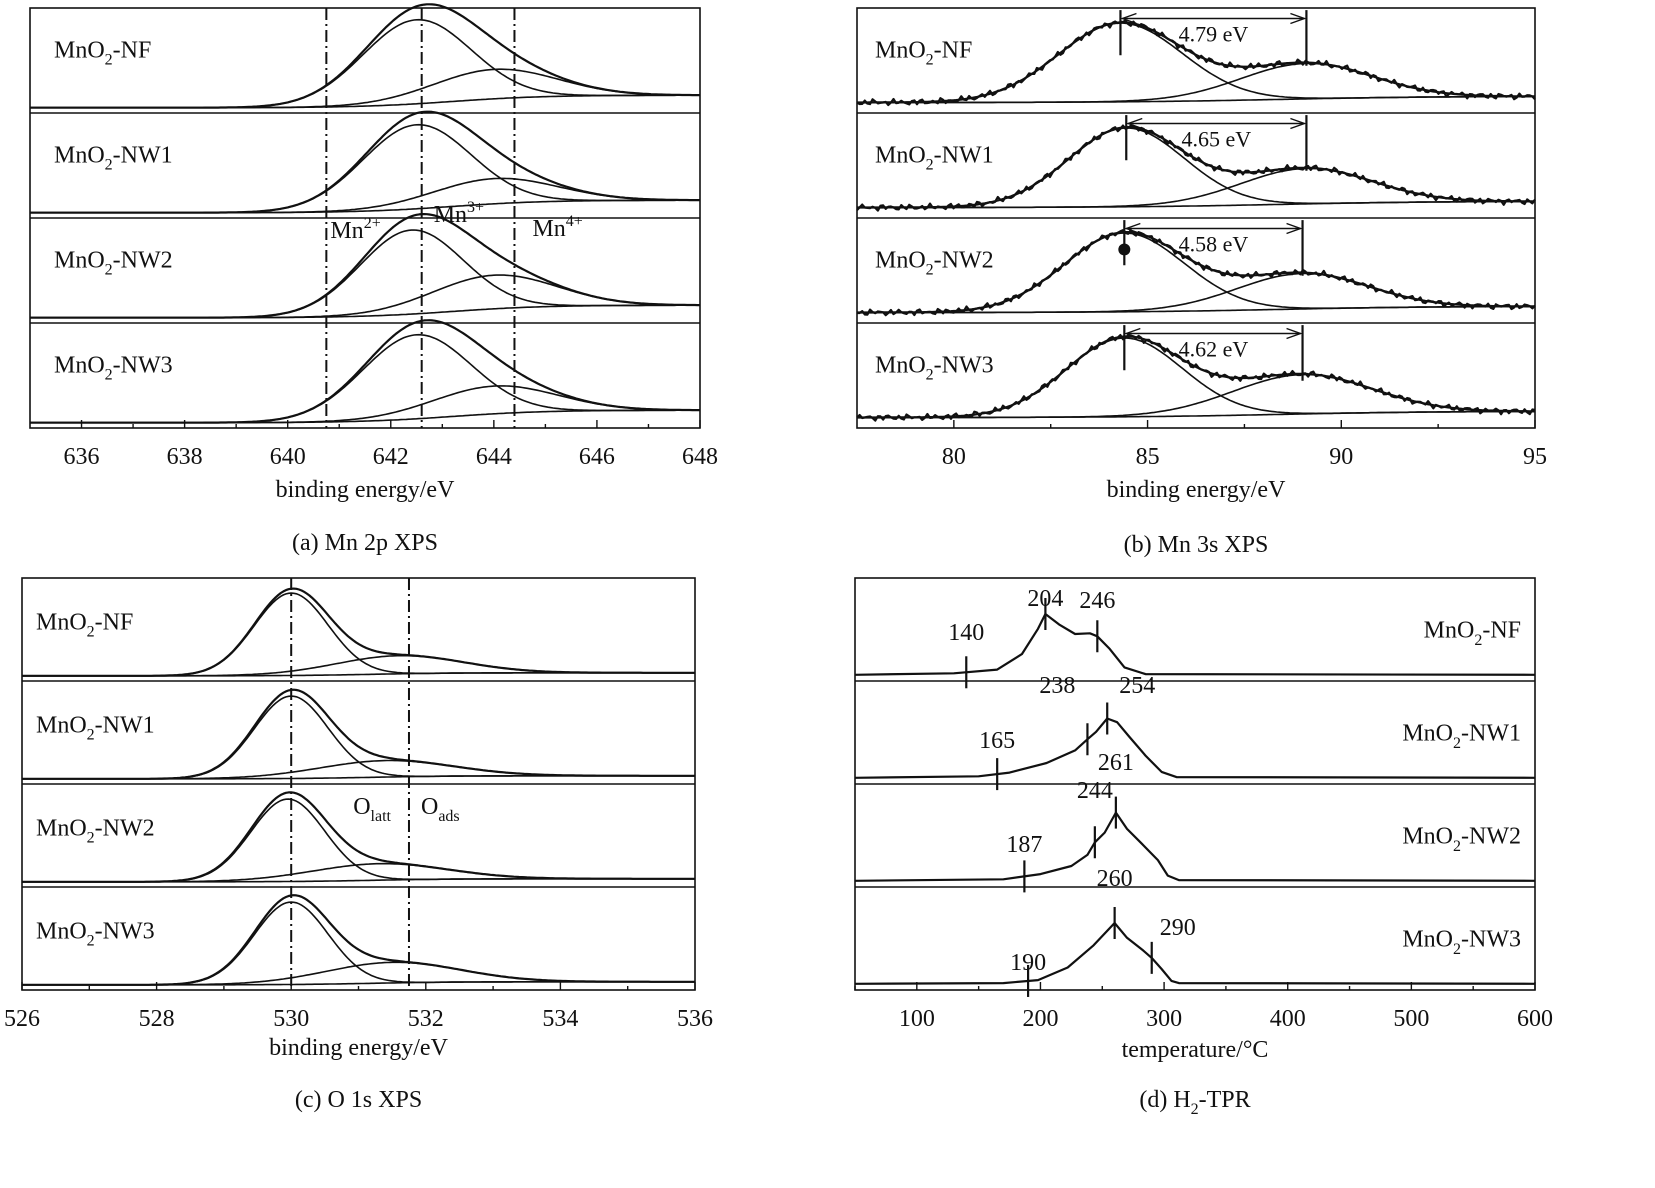 The height and width of the screenshot is (1188, 1655). I want to click on ref-label-mn3-sup: 3+, so click(475, 207).